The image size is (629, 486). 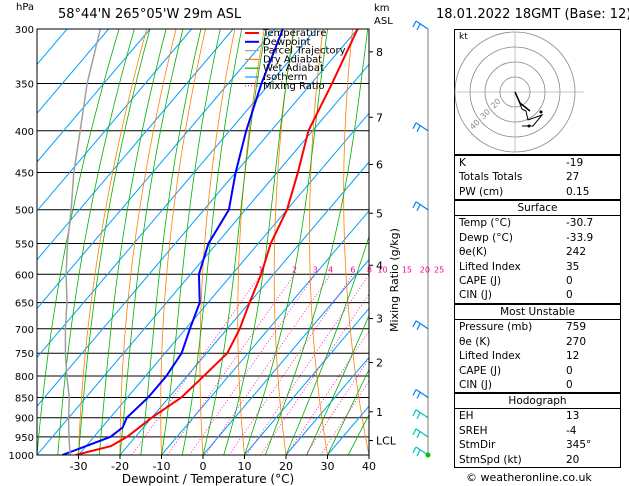 I want to click on legend-item: Parcel Trajectory, so click(x=304, y=51).